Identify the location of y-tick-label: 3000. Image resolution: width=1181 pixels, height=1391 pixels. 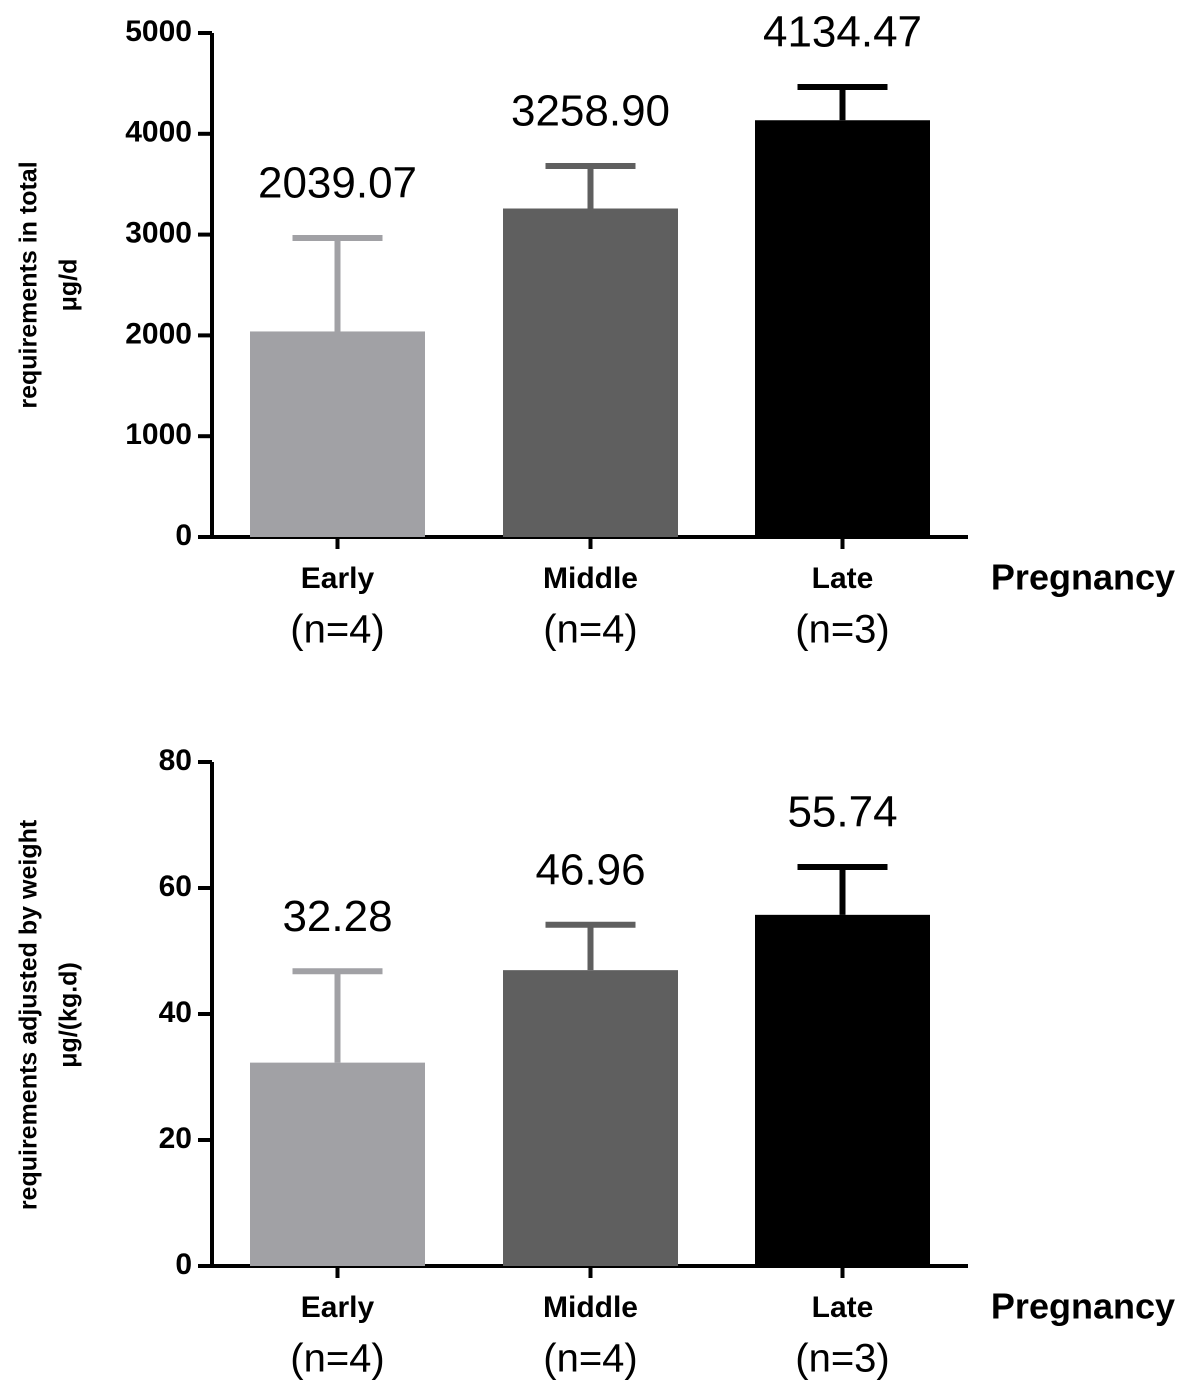
(158, 233).